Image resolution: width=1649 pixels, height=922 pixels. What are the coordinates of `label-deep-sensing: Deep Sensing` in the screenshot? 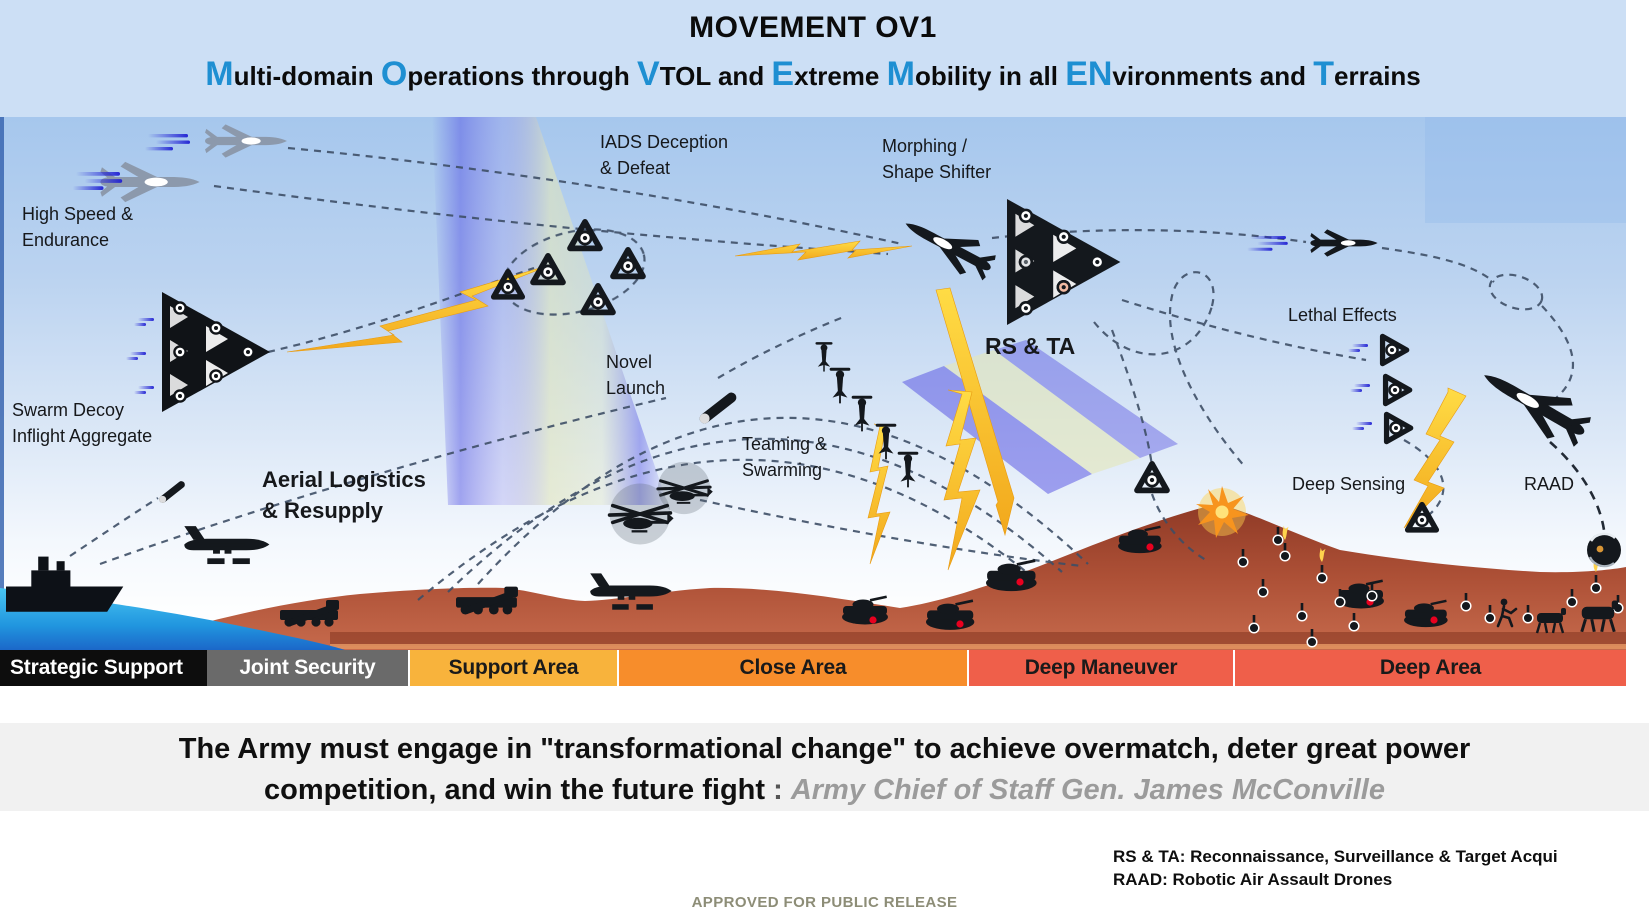 It's located at (1349, 484).